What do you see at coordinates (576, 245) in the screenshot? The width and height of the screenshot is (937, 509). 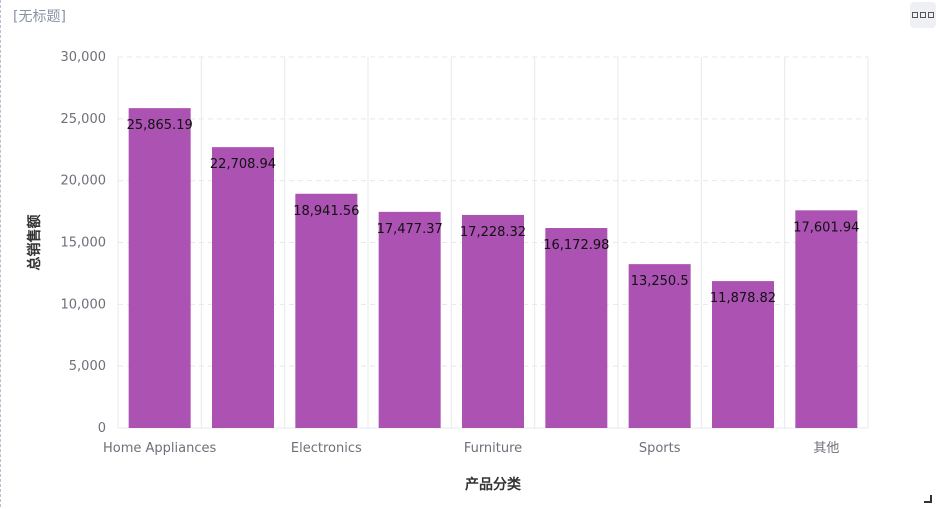 I see `bar-value-label: 16,172.98` at bounding box center [576, 245].